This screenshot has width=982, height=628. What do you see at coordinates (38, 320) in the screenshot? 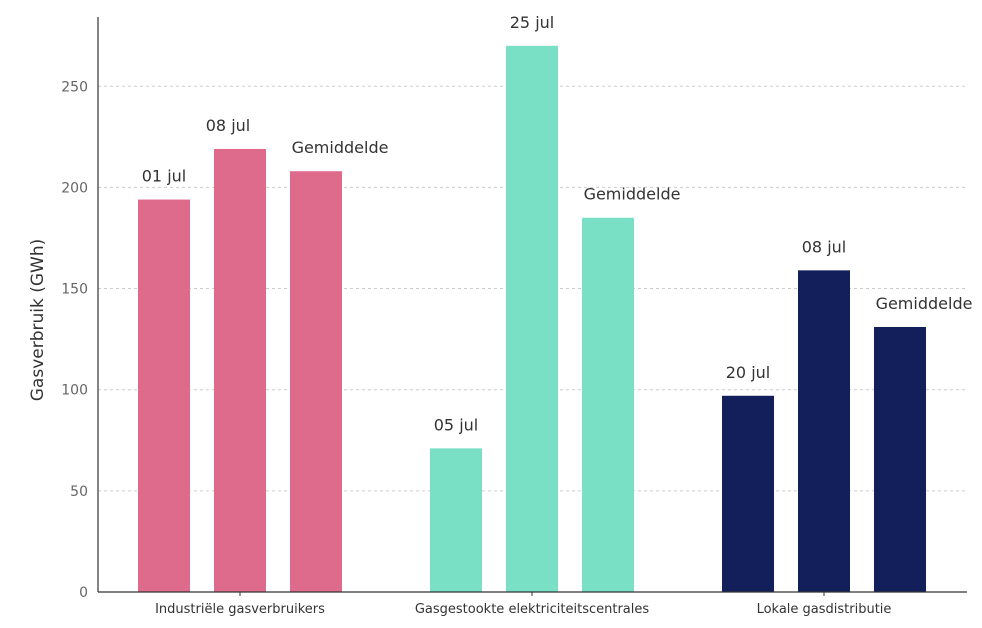
I see `y-axis-title: Gasverbruik (GWh)` at bounding box center [38, 320].